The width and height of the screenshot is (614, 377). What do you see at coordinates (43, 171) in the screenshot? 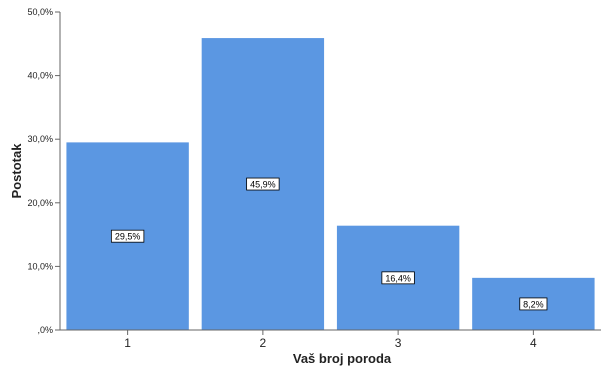
I see `y-ticks-group: ,0% 10,0% 20,0% 30,0% 40,0% 50,0%` at bounding box center [43, 171].